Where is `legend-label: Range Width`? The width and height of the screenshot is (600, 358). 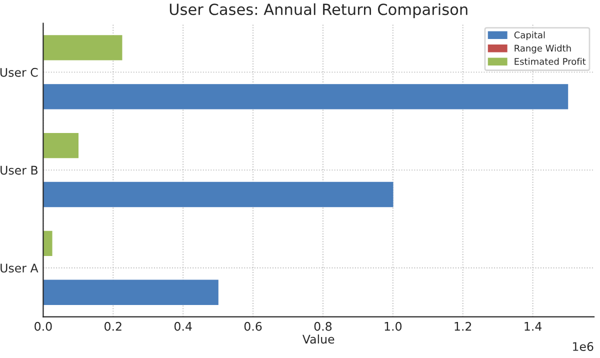
legend-label: Range Width is located at coordinates (542, 49).